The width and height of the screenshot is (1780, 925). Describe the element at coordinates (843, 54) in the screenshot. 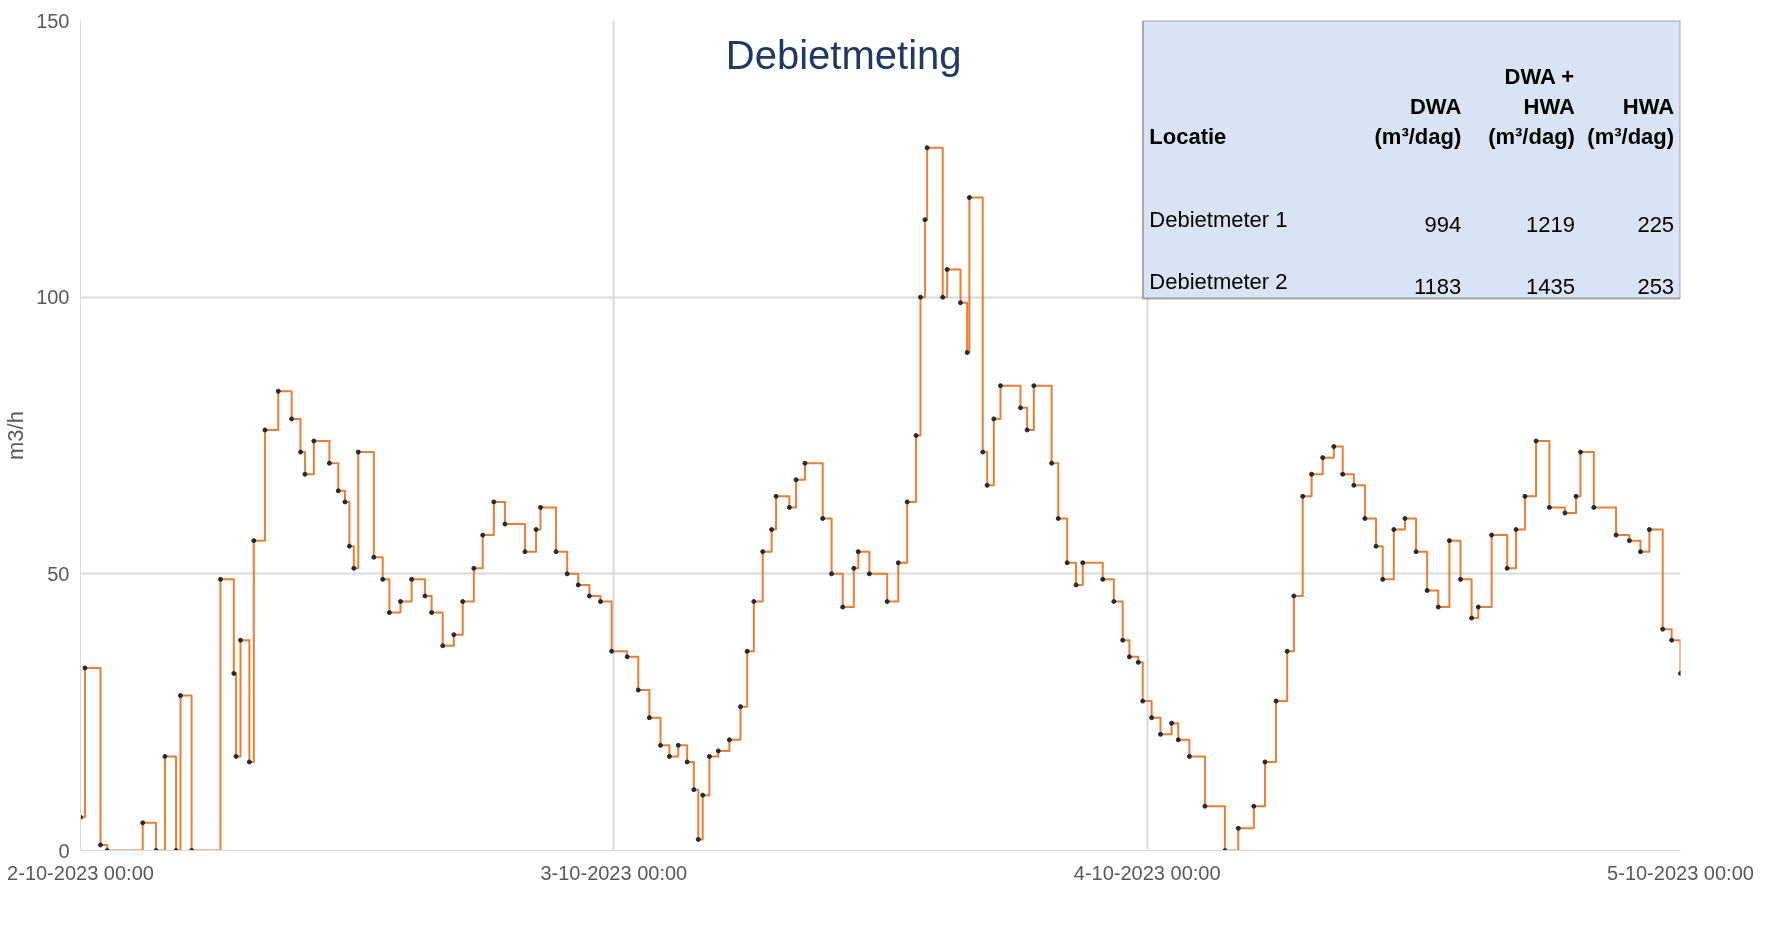

I see `chart-title: Debietmeting` at that location.